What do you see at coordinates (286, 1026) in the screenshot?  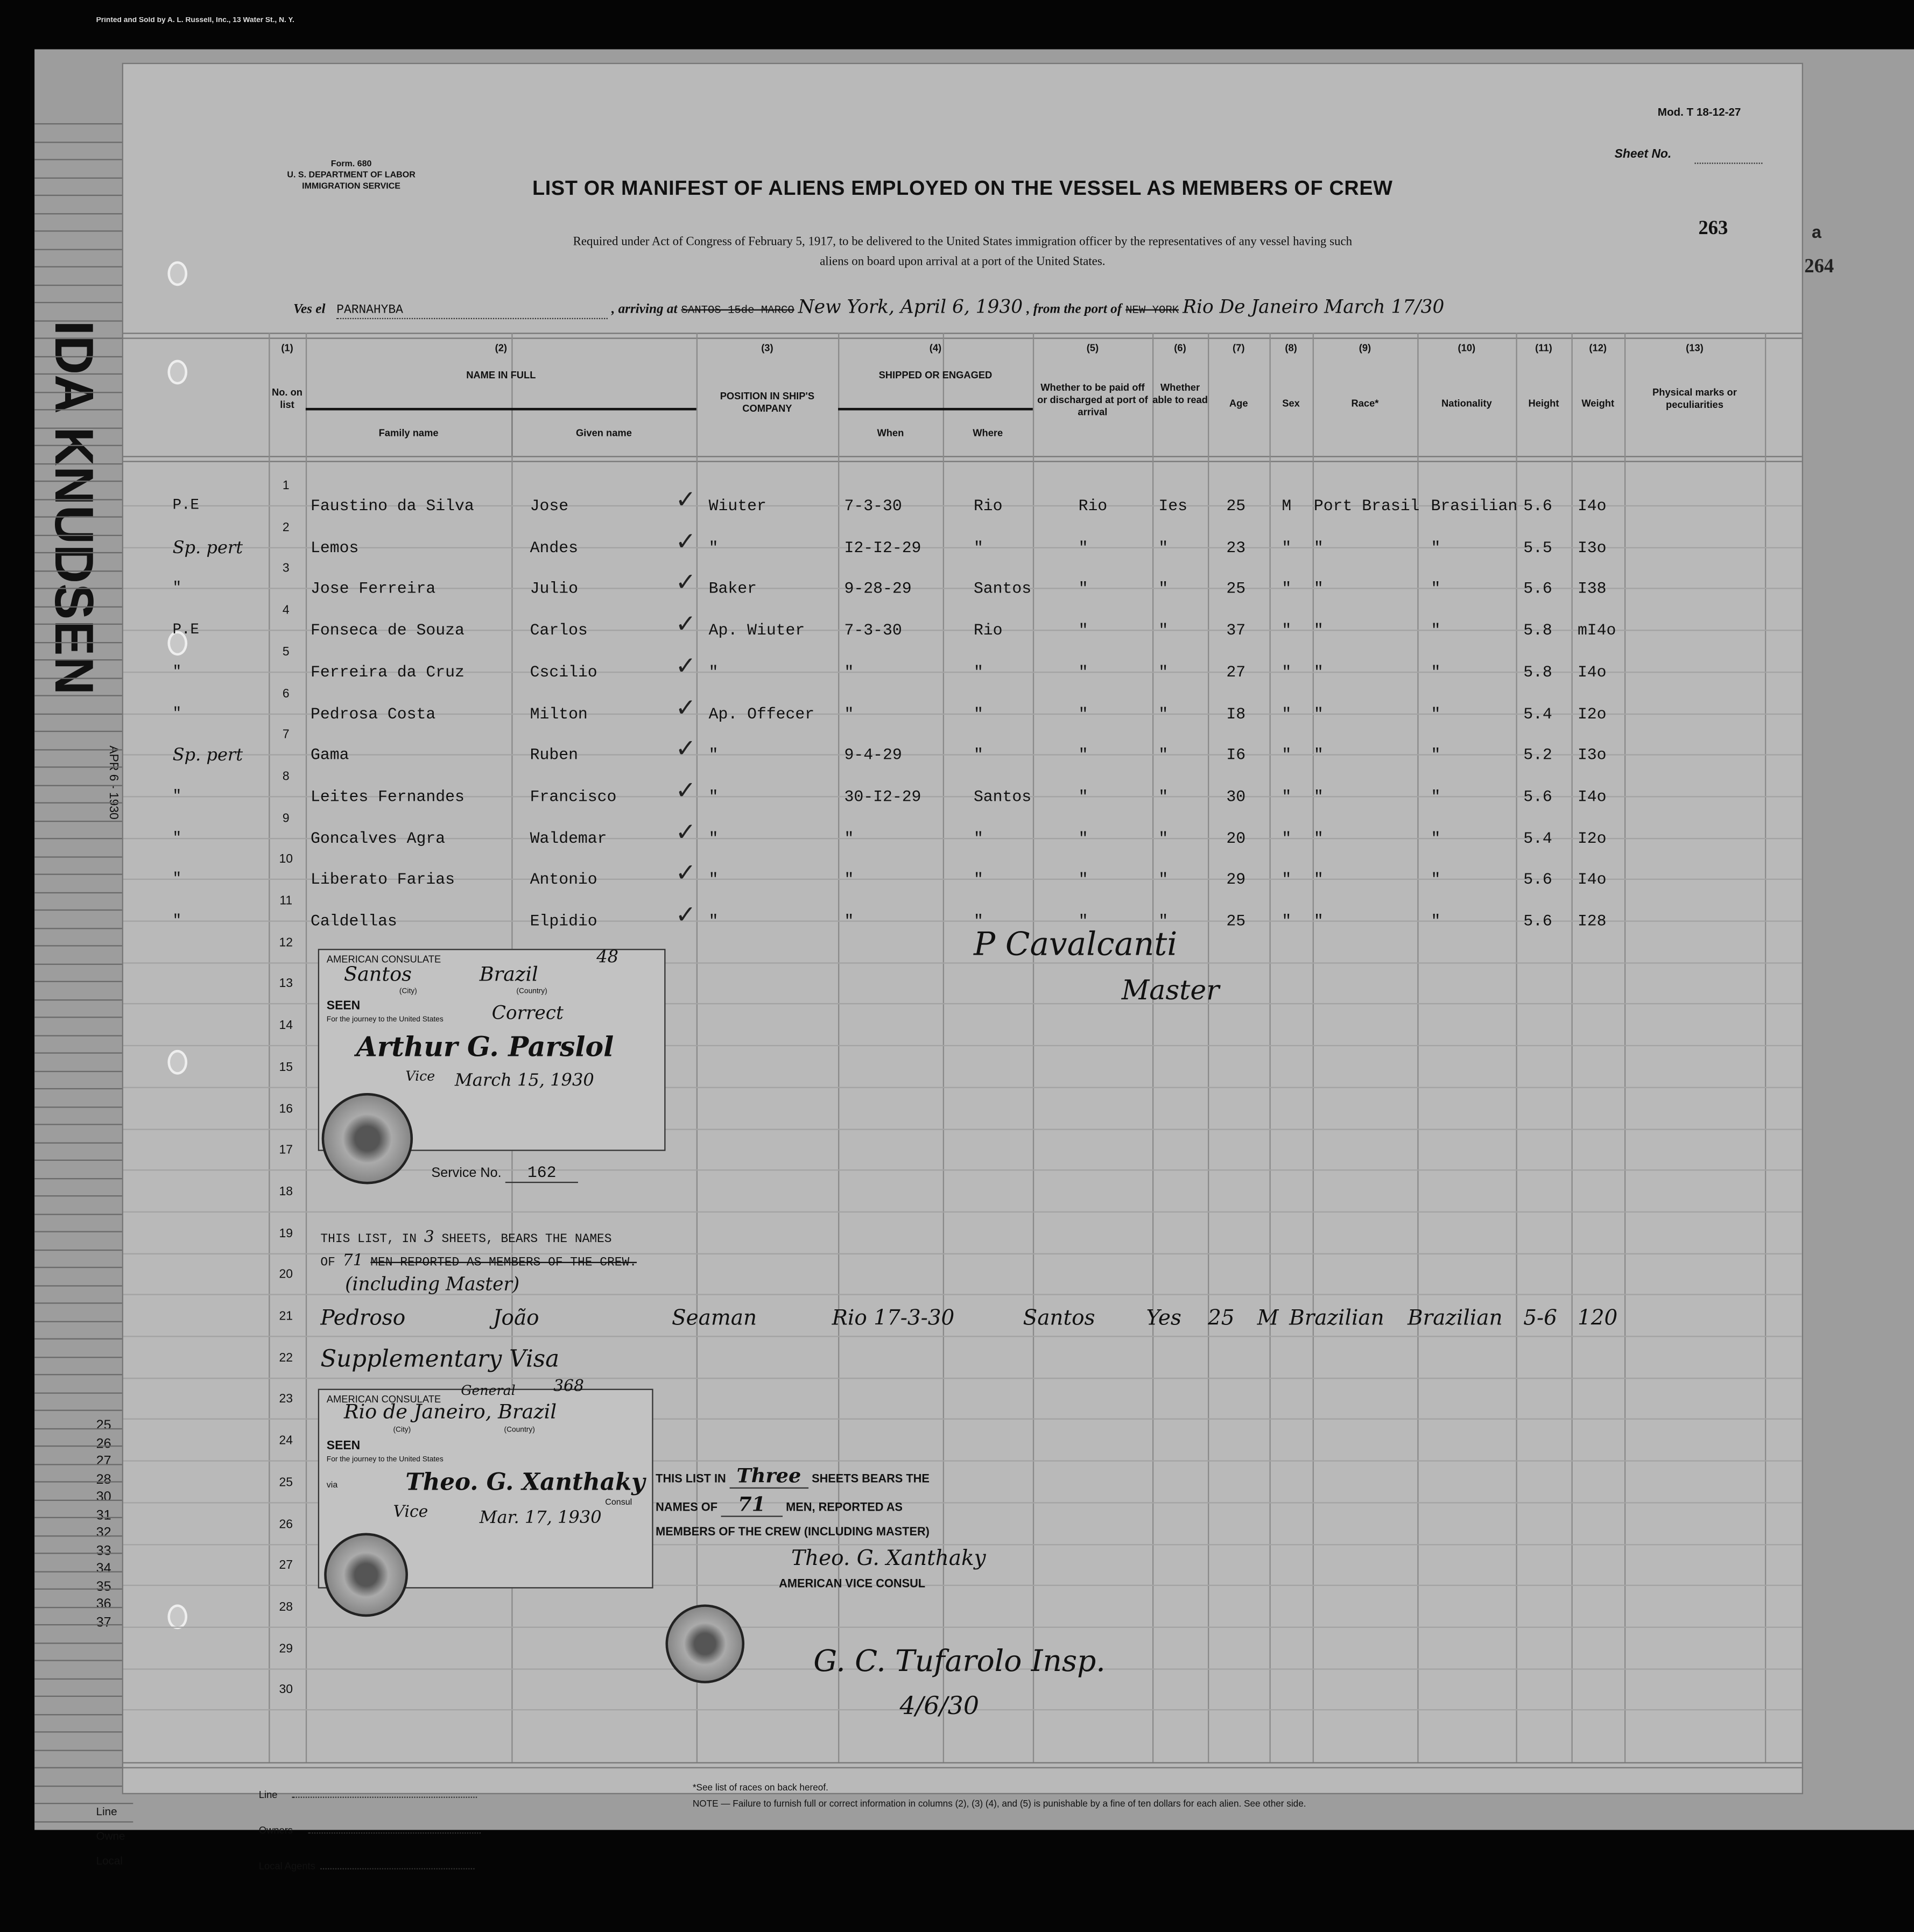 I see `row-number: 14` at bounding box center [286, 1026].